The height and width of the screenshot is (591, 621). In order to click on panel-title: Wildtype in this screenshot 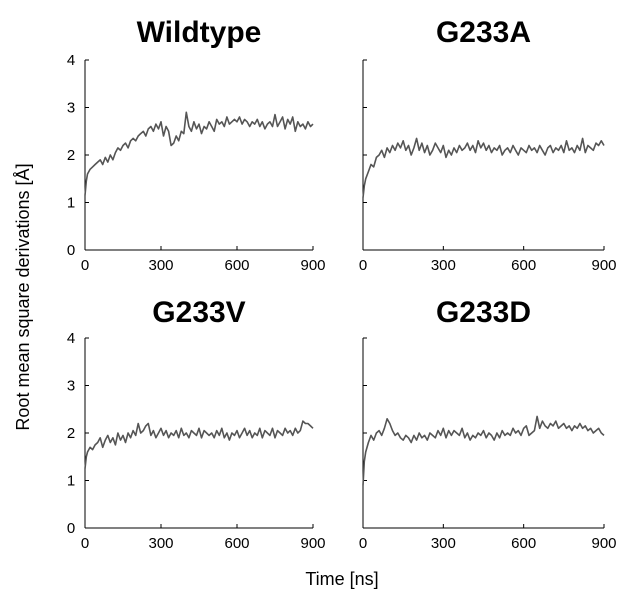, I will do `click(199, 32)`.